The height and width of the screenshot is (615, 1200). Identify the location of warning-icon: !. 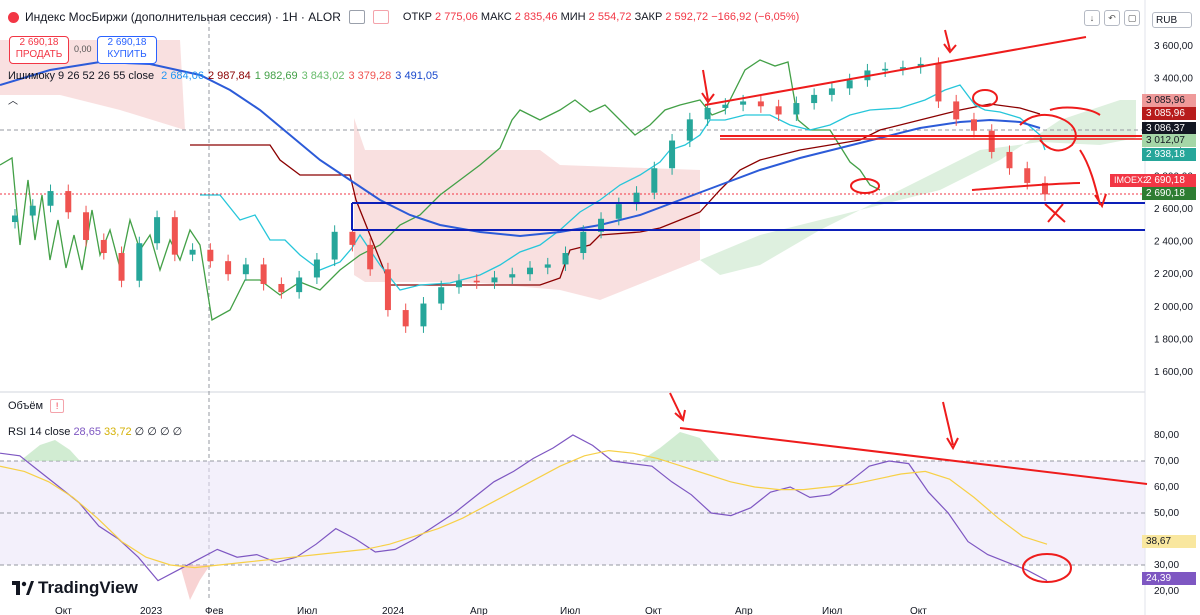
(57, 406).